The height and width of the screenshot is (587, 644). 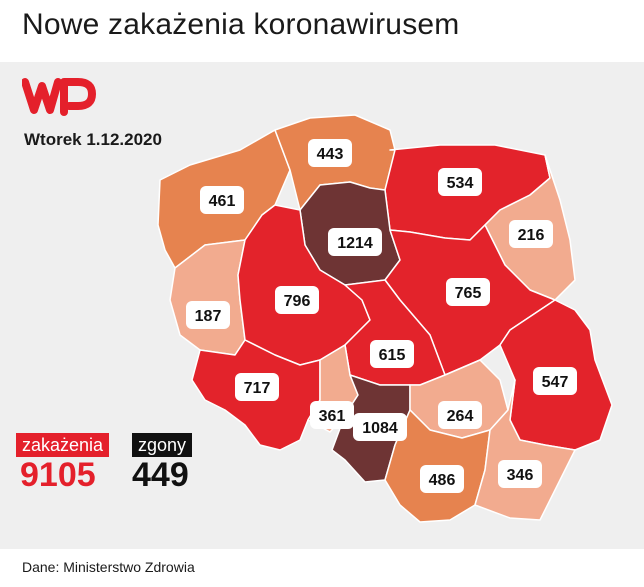 I want to click on region-value: 346, so click(x=520, y=475).